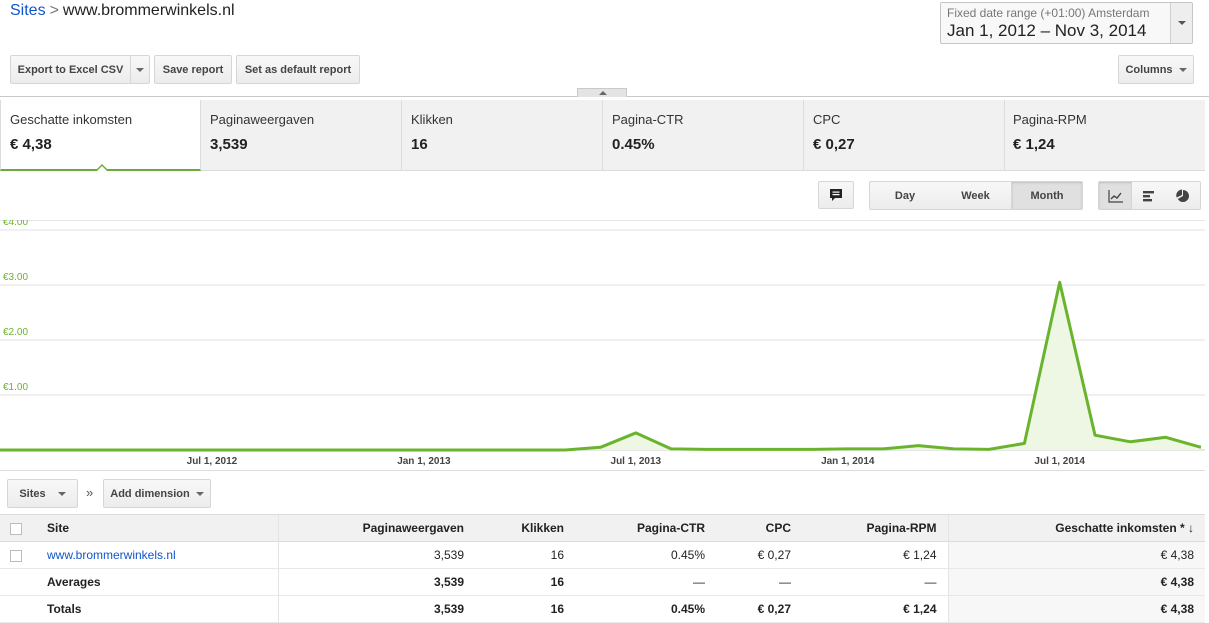 The width and height of the screenshot is (1209, 623). Describe the element at coordinates (525, 528) in the screenshot. I see `column-header-clicks: Klikken` at that location.